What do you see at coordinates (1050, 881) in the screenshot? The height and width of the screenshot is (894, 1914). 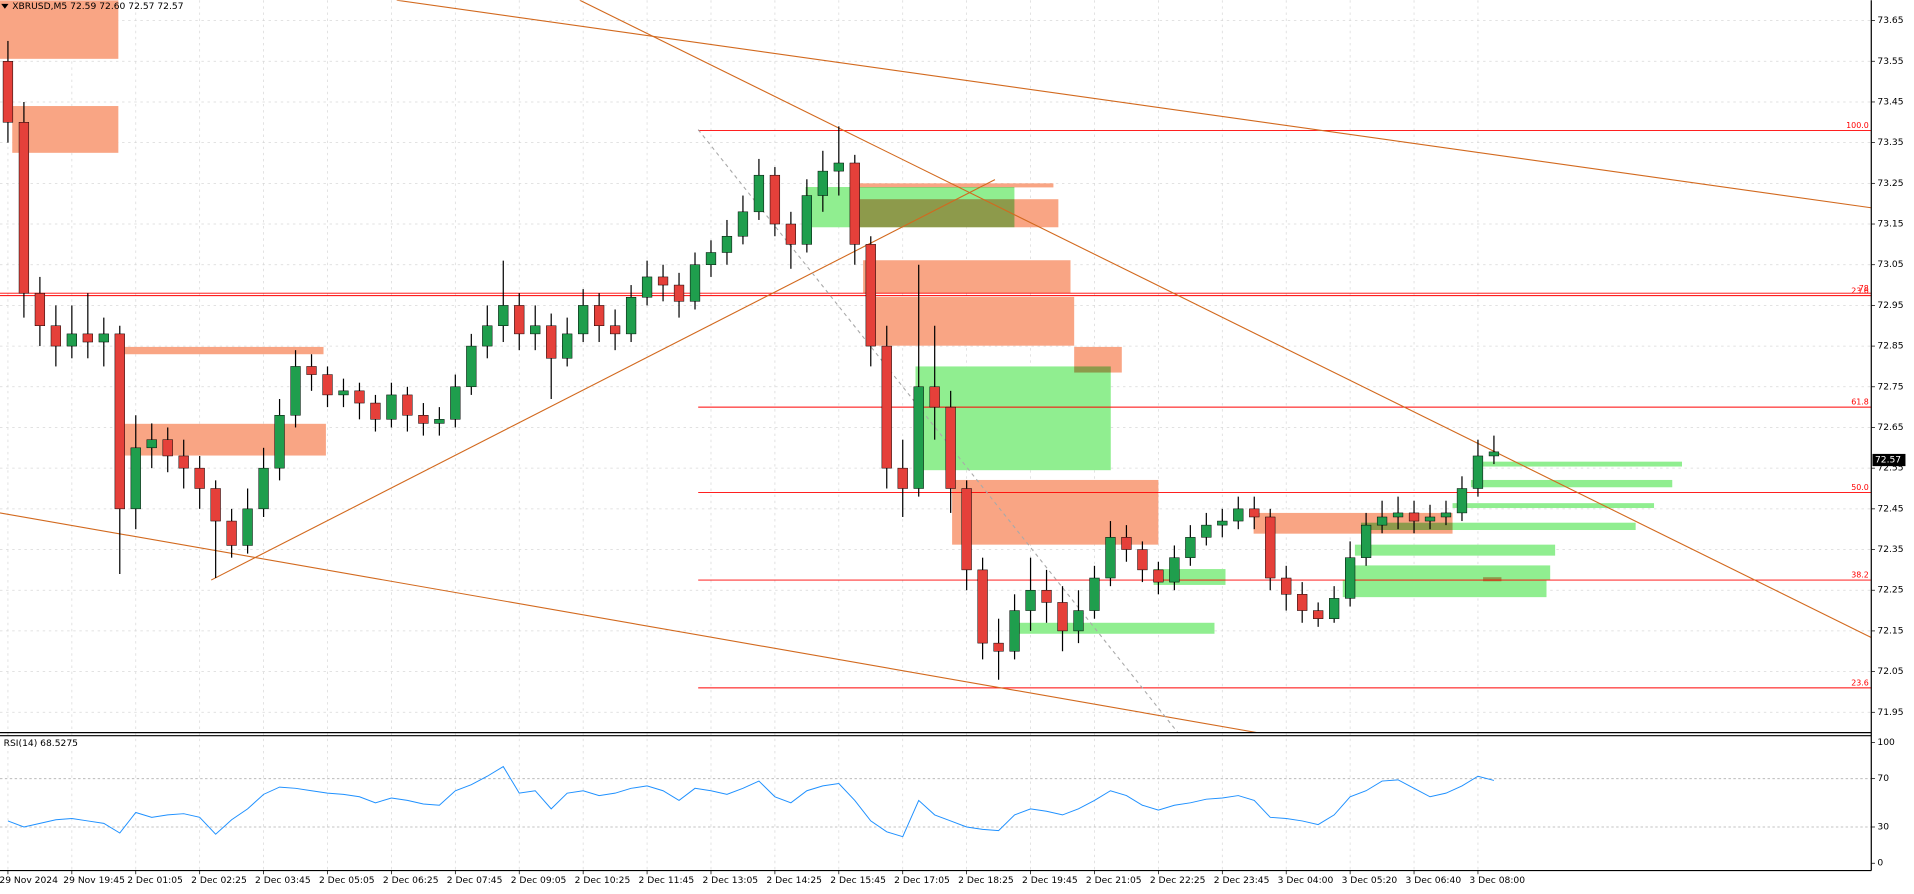 I see `x-tick-label: 2 Dec 19:45` at bounding box center [1050, 881].